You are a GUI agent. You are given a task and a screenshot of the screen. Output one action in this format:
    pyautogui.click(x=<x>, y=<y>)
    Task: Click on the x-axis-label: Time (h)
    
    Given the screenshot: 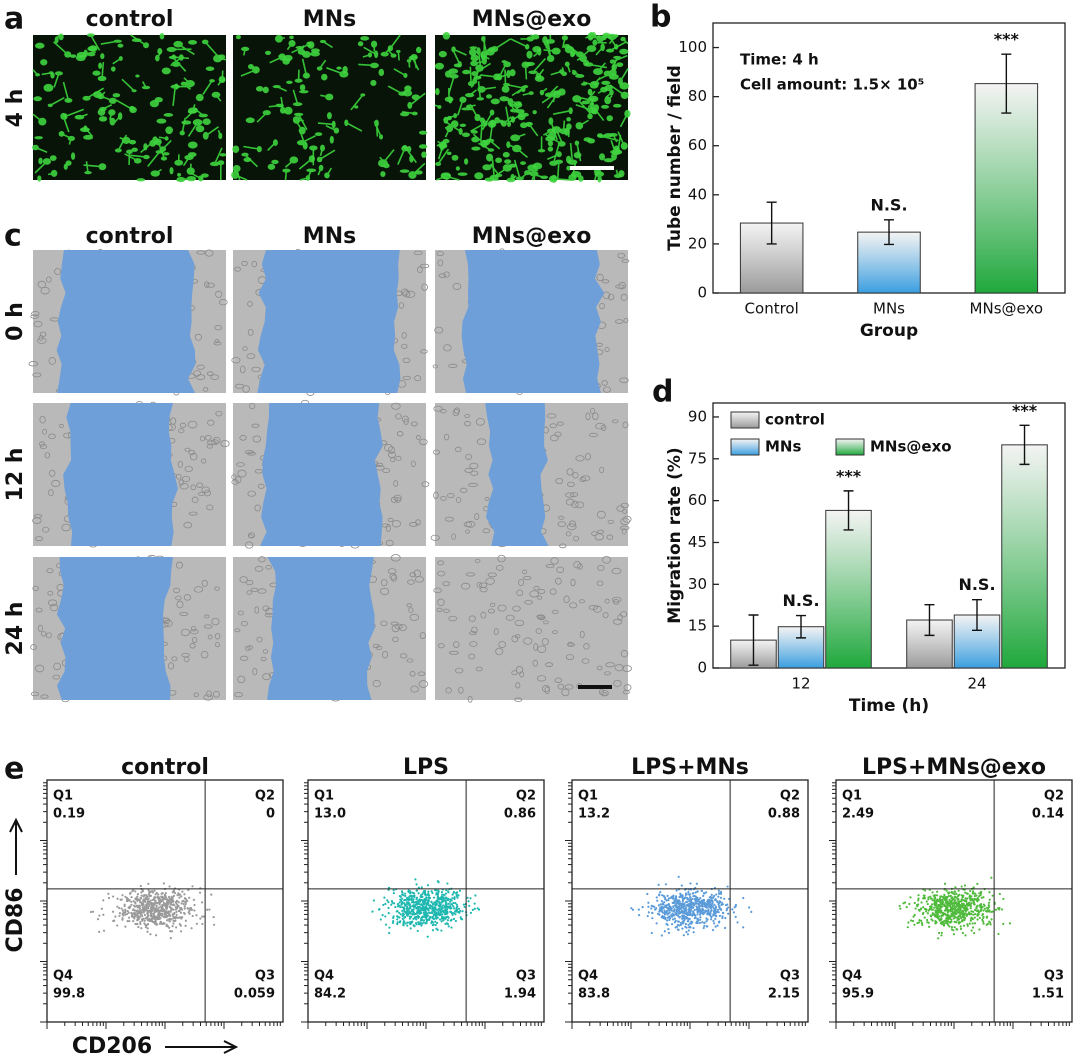 What is the action you would take?
    pyautogui.click(x=889, y=706)
    